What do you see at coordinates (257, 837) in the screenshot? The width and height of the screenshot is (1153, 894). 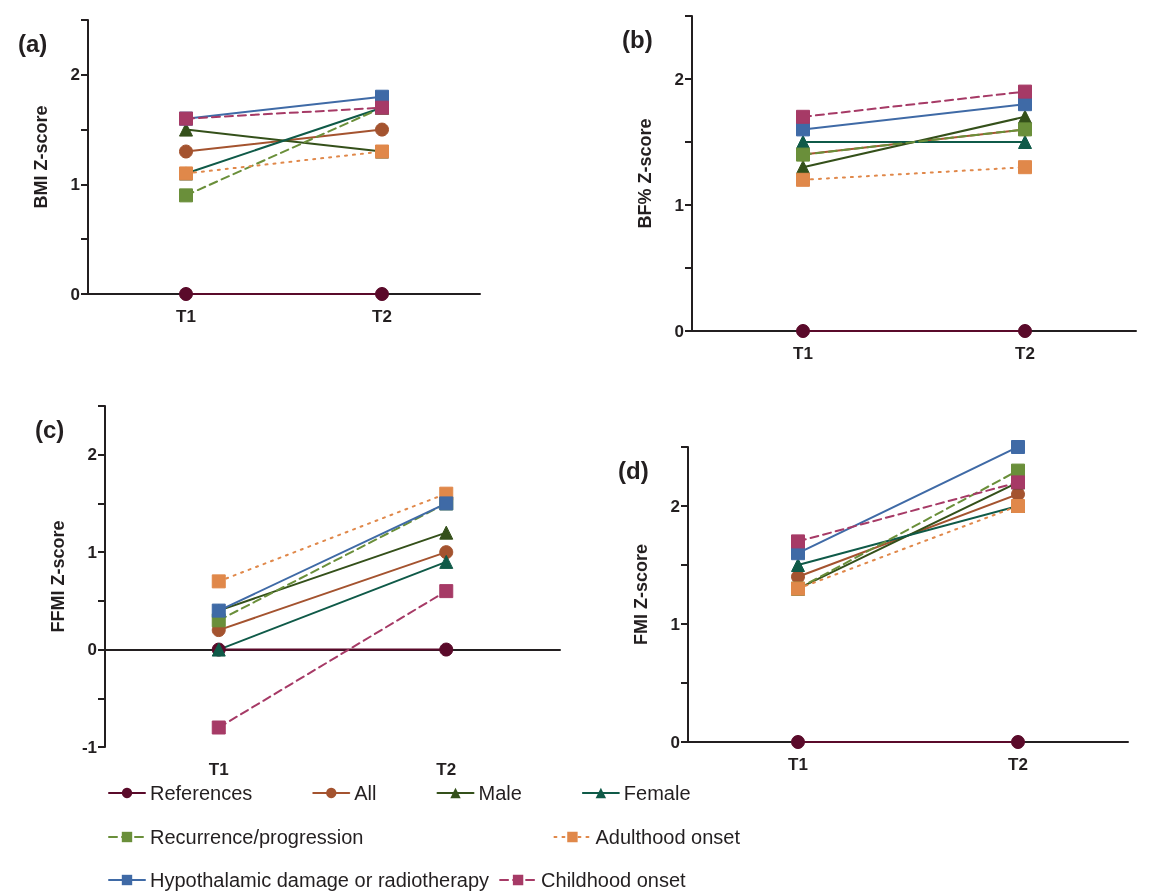 I see `legend-label: Recurrence/progression` at bounding box center [257, 837].